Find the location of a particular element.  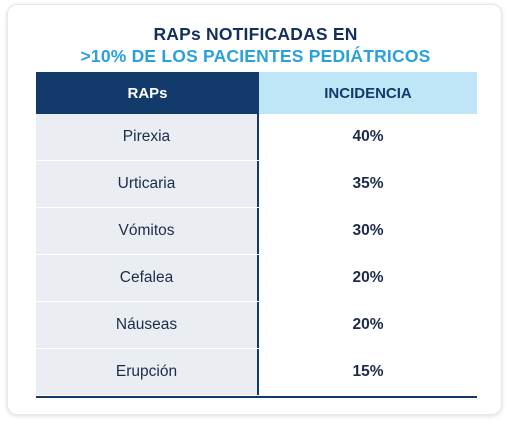

incidencia-cell: 30% is located at coordinates (368, 231).